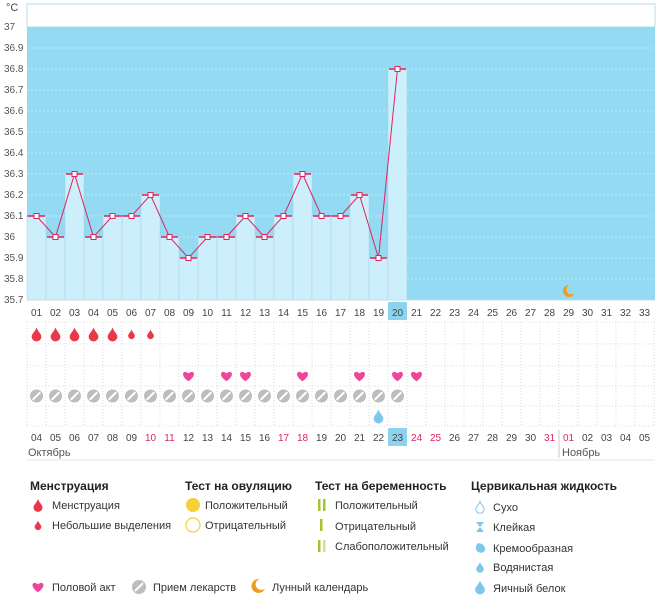 The height and width of the screenshot is (600, 663). Describe the element at coordinates (480, 548) in the screenshot. I see `legend-creamy-icon` at that location.